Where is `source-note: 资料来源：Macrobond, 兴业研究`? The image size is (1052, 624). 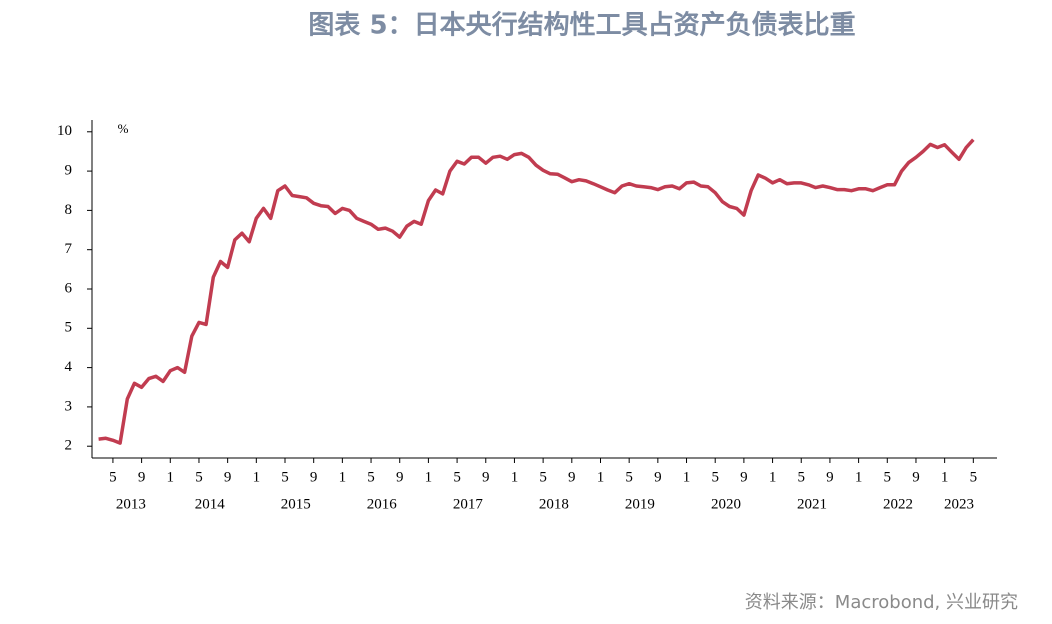
source-note: 资料来源：Macrobond, 兴业研究 is located at coordinates (881, 602).